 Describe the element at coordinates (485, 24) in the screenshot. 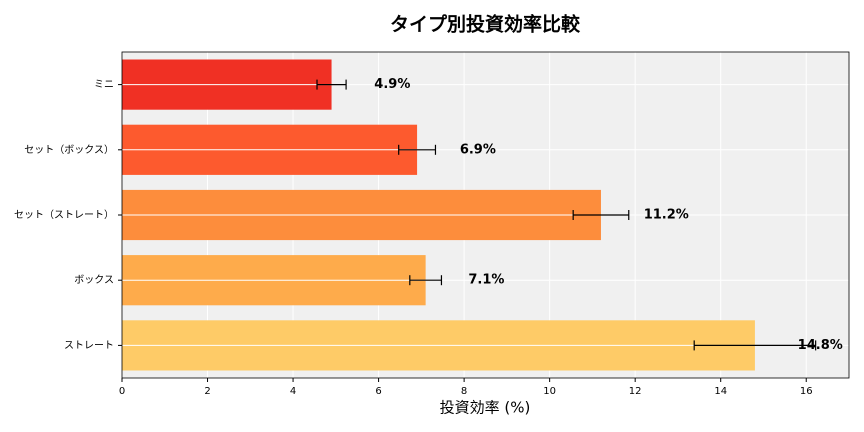

I see `chart-title: タイプ別投資効率比較` at that location.